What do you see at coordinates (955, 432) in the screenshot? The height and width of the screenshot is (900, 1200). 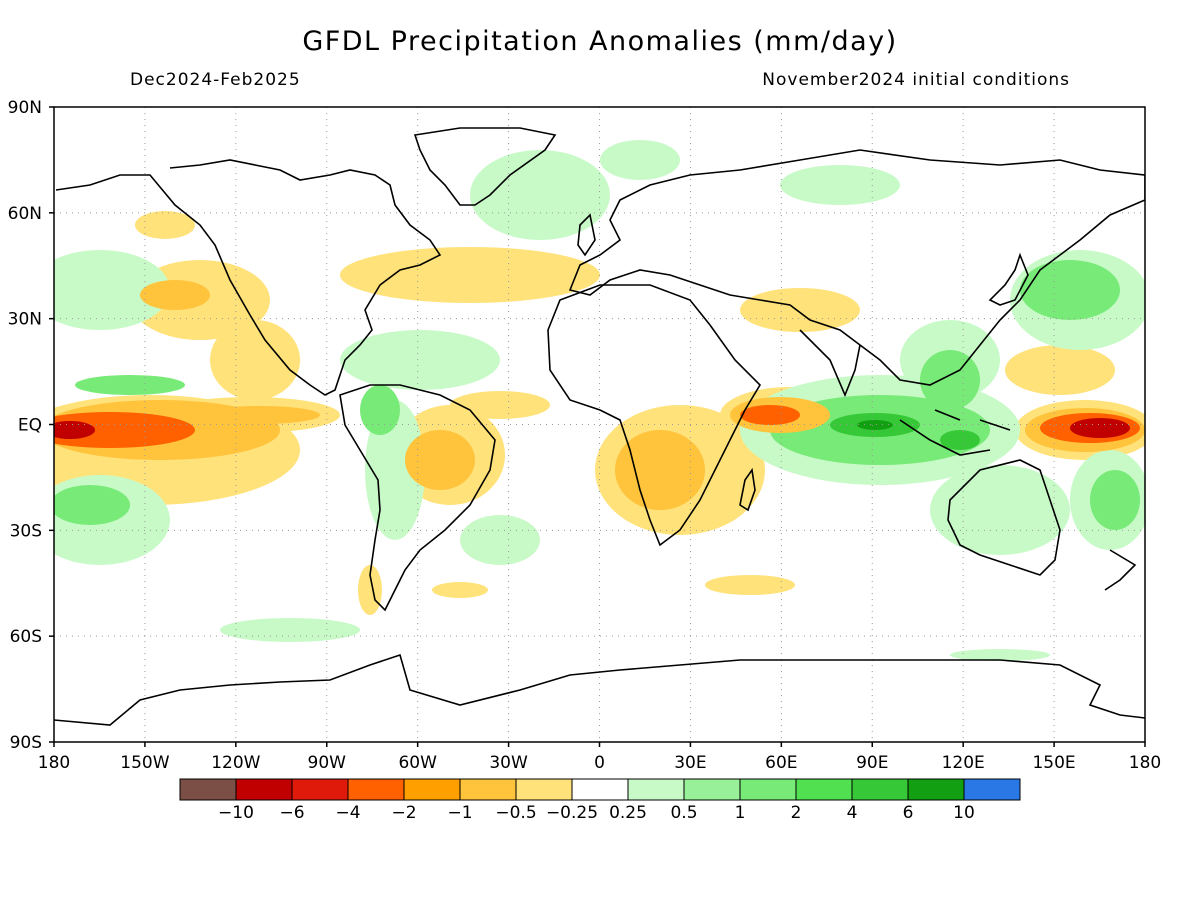 I see `indonesia-coast` at bounding box center [955, 432].